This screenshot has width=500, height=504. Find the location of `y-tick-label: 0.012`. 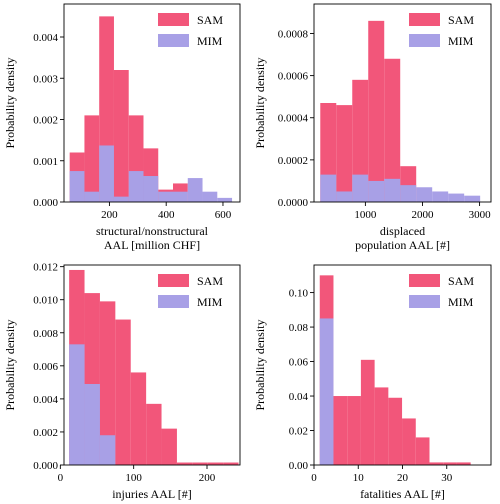

y-tick-label: 0.012 is located at coordinates (45, 268).